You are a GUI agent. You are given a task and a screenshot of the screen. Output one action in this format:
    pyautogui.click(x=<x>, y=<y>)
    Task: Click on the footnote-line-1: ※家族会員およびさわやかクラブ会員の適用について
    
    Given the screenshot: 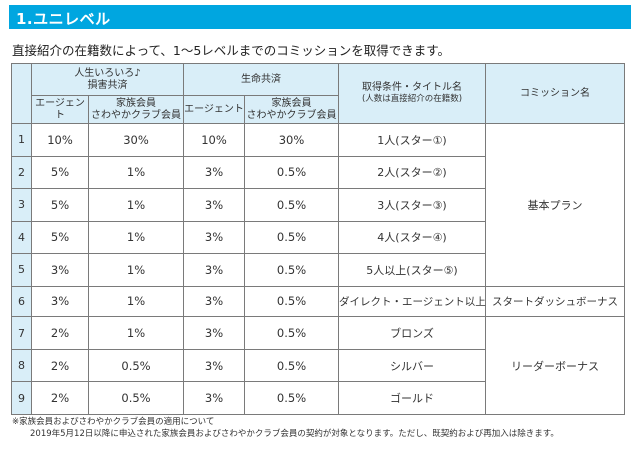 What is the action you would take?
    pyautogui.click(x=113, y=422)
    